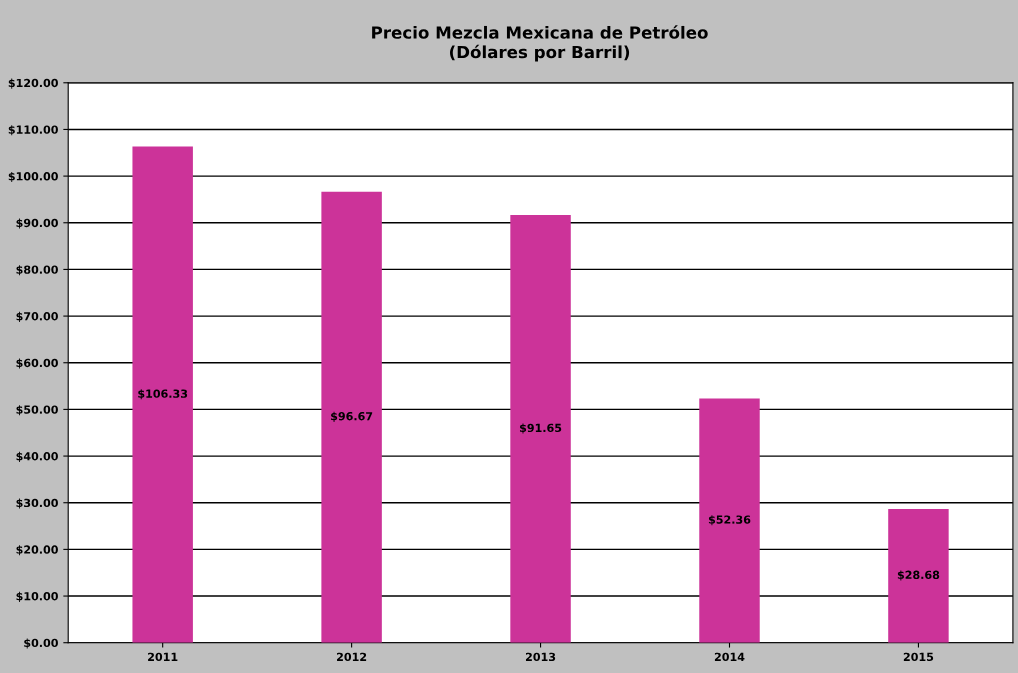 This screenshot has width=1018, height=673. I want to click on y-tick-label: $110.00, so click(33, 130).